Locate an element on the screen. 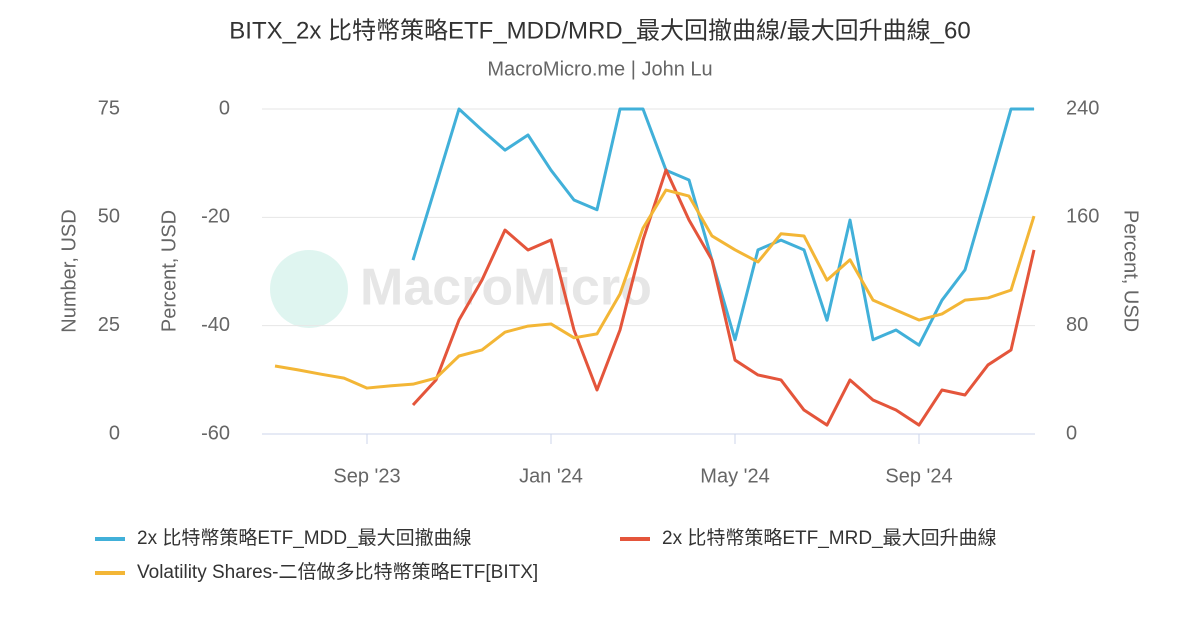 The height and width of the screenshot is (630, 1200). y-tick-label: 0 is located at coordinates (114, 433).